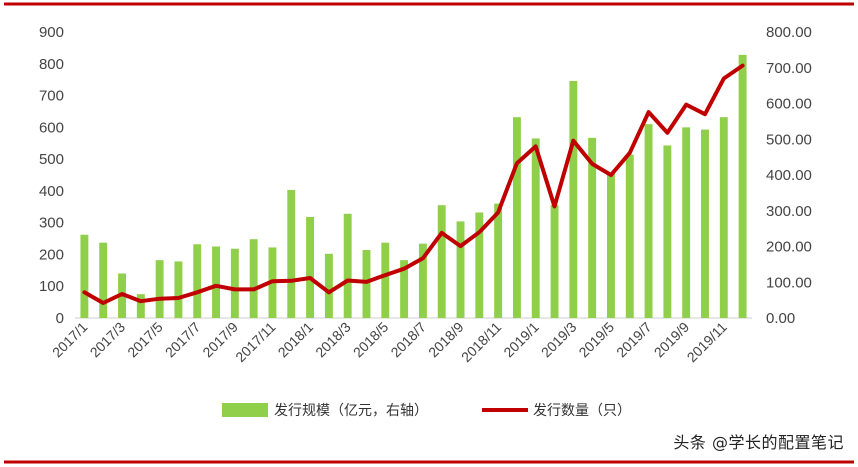  I want to click on x-tick-label: 2018/1, so click(296, 340).